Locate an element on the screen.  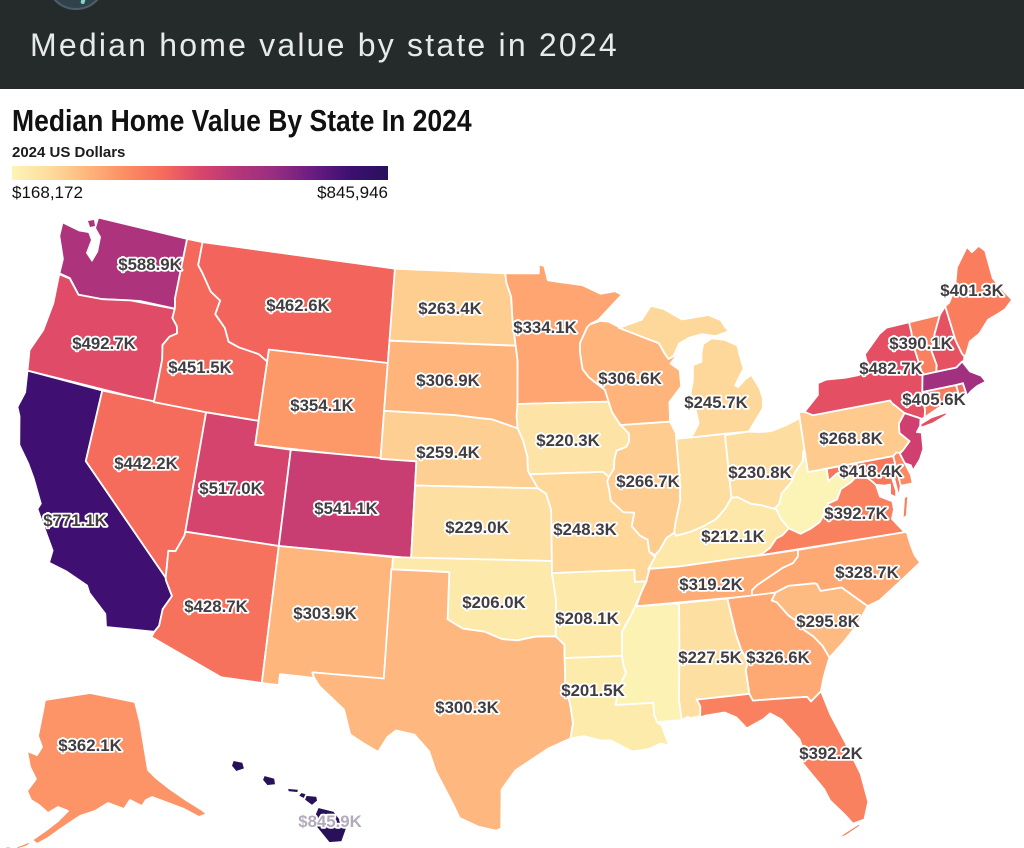
svg-text: $541.1K is located at coordinates (345, 508).